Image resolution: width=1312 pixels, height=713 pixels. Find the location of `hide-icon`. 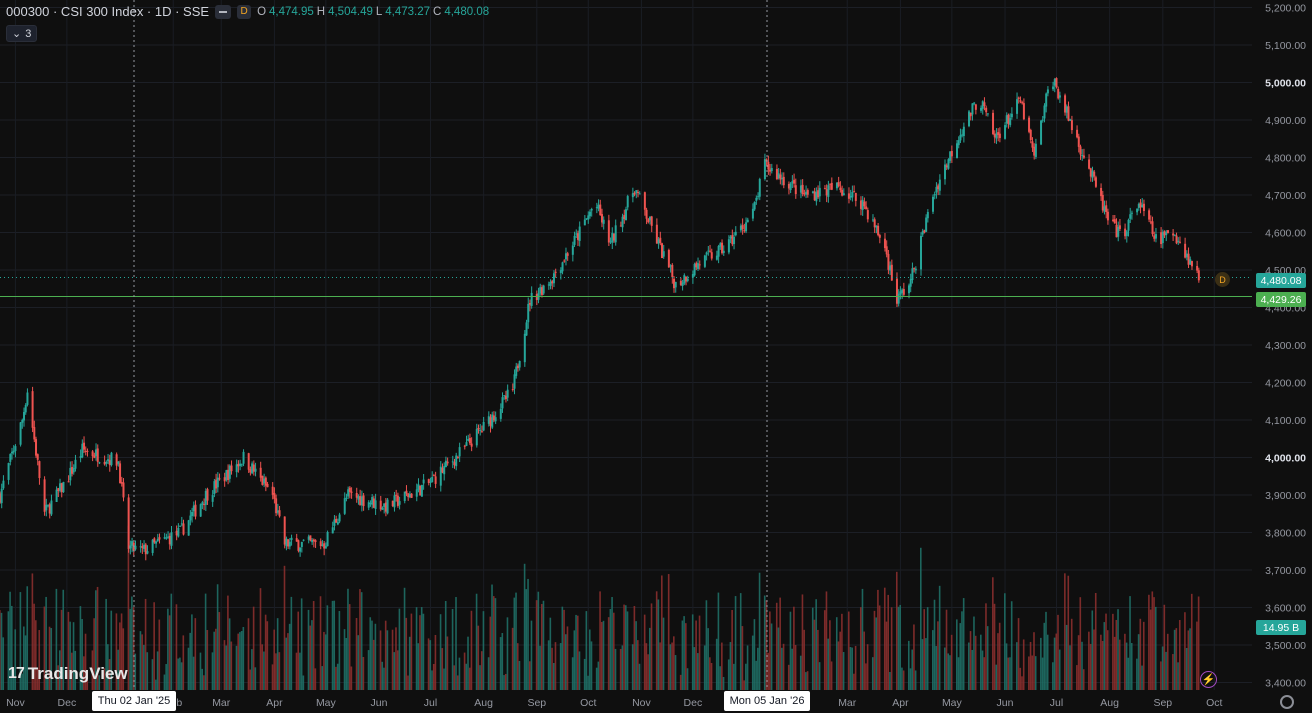

hide-icon is located at coordinates (223, 11).